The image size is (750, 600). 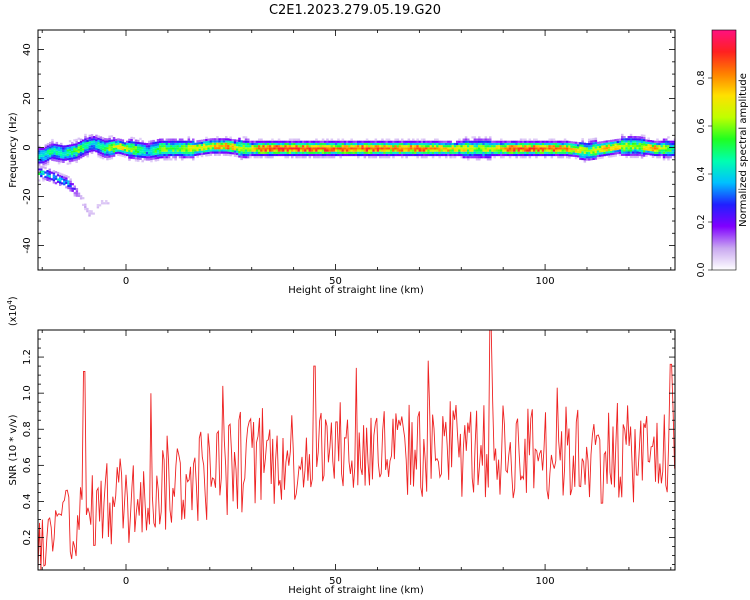 What do you see at coordinates (13, 150) in the screenshot?
I see `spectrogram-y-label: Frequency (Hz)` at bounding box center [13, 150].